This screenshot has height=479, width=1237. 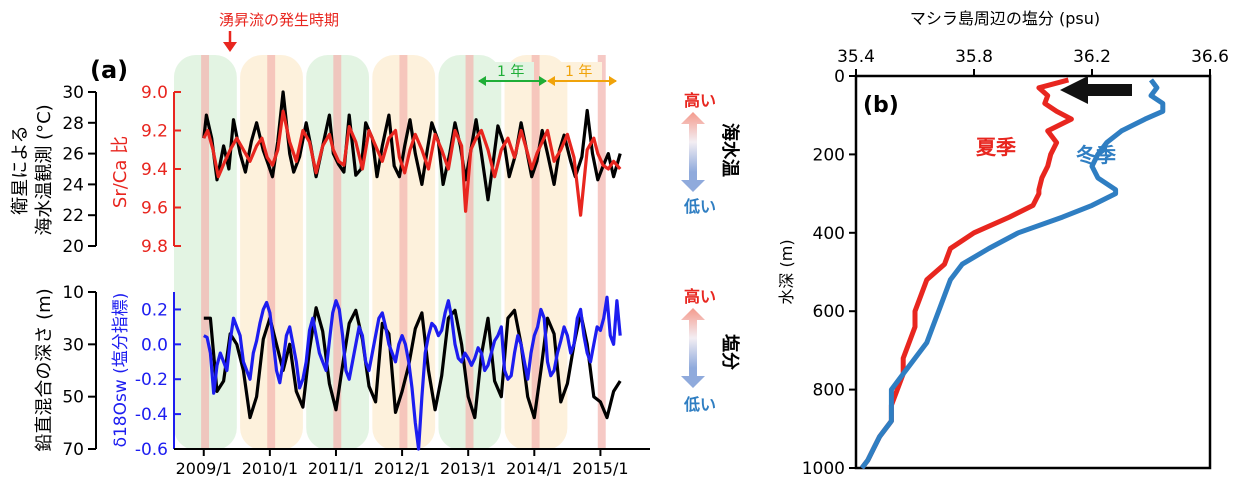 I want to click on tick-label: 9.4, so click(x=154, y=170).